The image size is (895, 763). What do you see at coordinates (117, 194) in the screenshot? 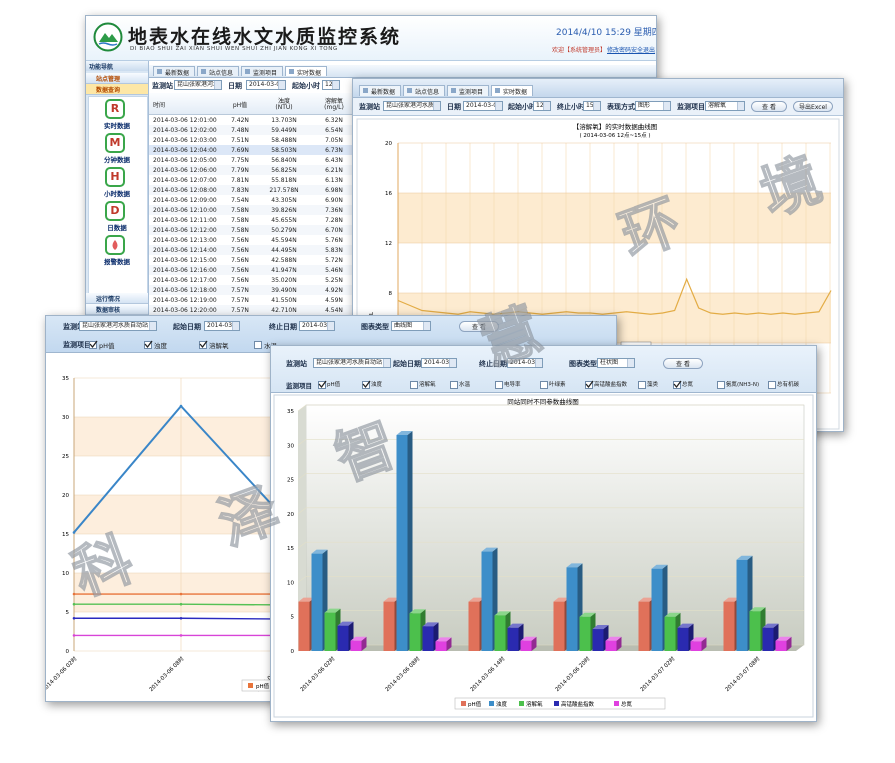
I see `menu-label: 小时数据` at bounding box center [117, 194].